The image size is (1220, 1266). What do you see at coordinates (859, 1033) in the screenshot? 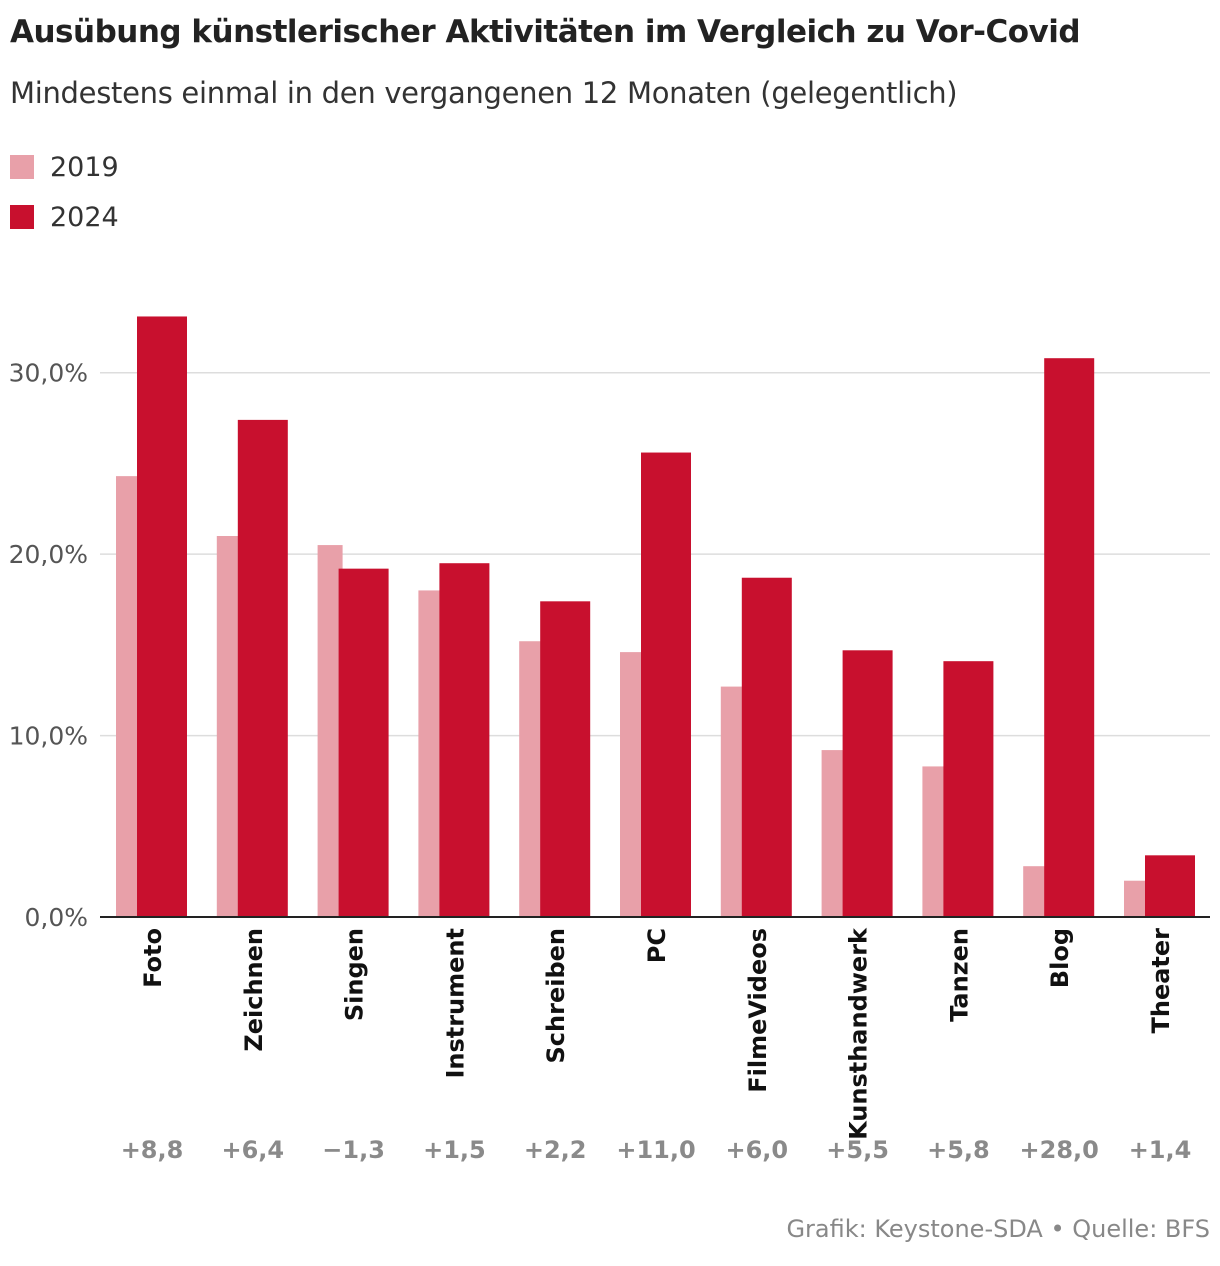
I see `x-category-label: Kunsthandwerk` at bounding box center [859, 1033].